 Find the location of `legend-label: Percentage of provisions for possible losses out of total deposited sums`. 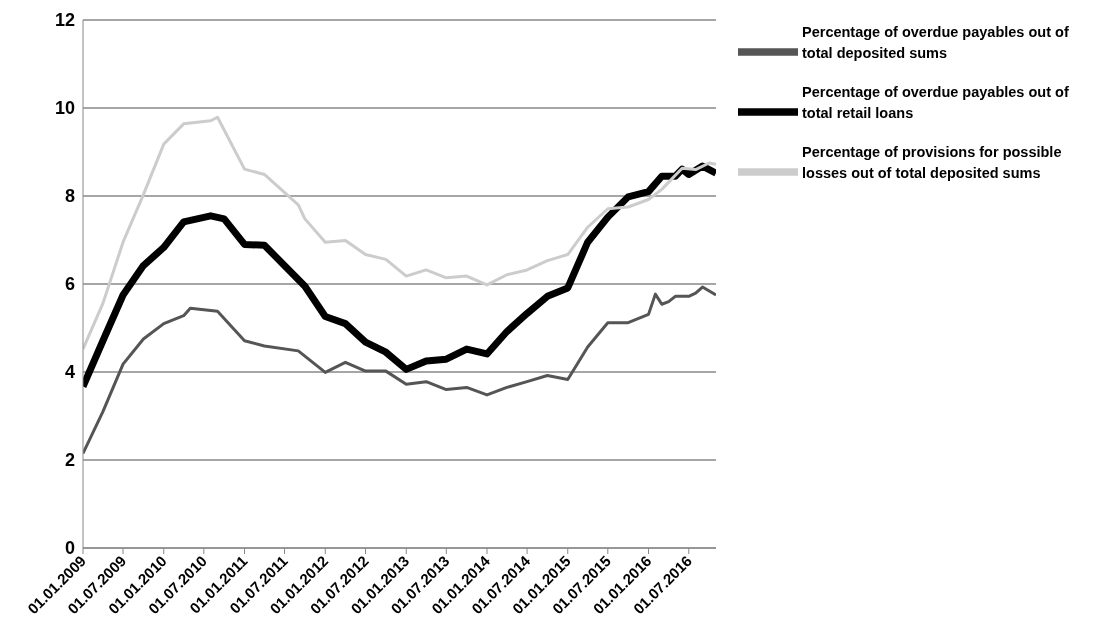

legend-label: Percentage of provisions for possible losses out of total deposited sums is located at coordinates (932, 163).